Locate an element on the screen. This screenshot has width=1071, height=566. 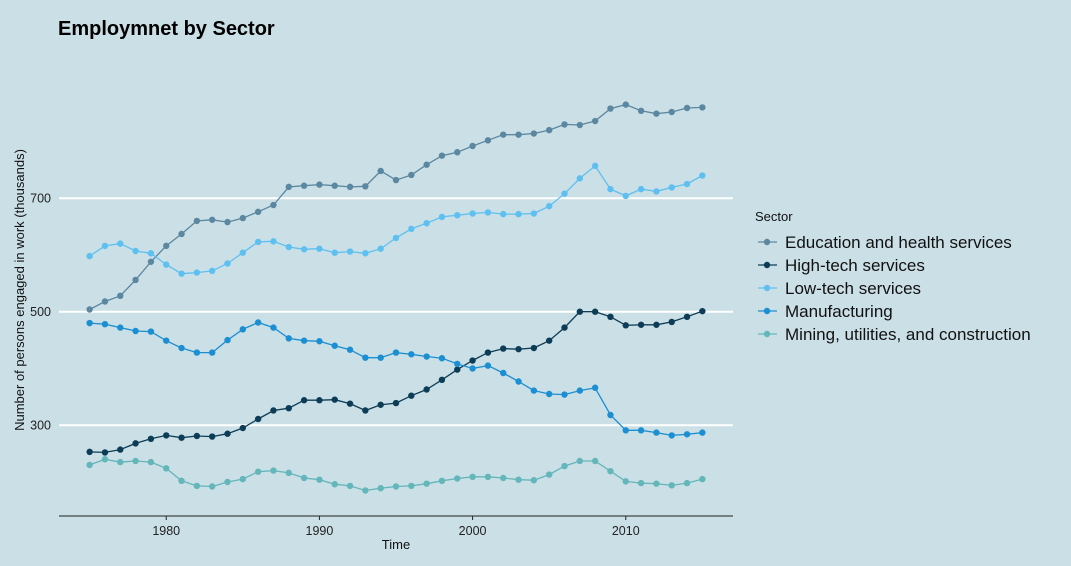
chart-title: Employmnet by Sector is located at coordinates (166, 29).